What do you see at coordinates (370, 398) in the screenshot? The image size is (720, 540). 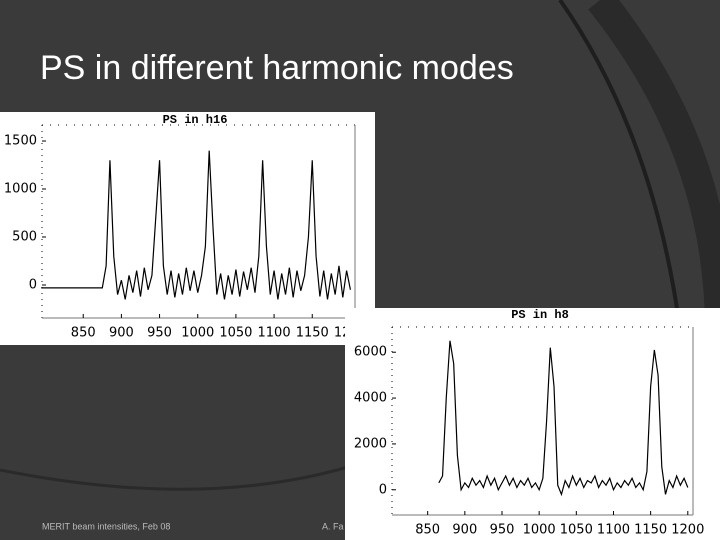 I see `y-tick-label: 4000` at bounding box center [370, 398].